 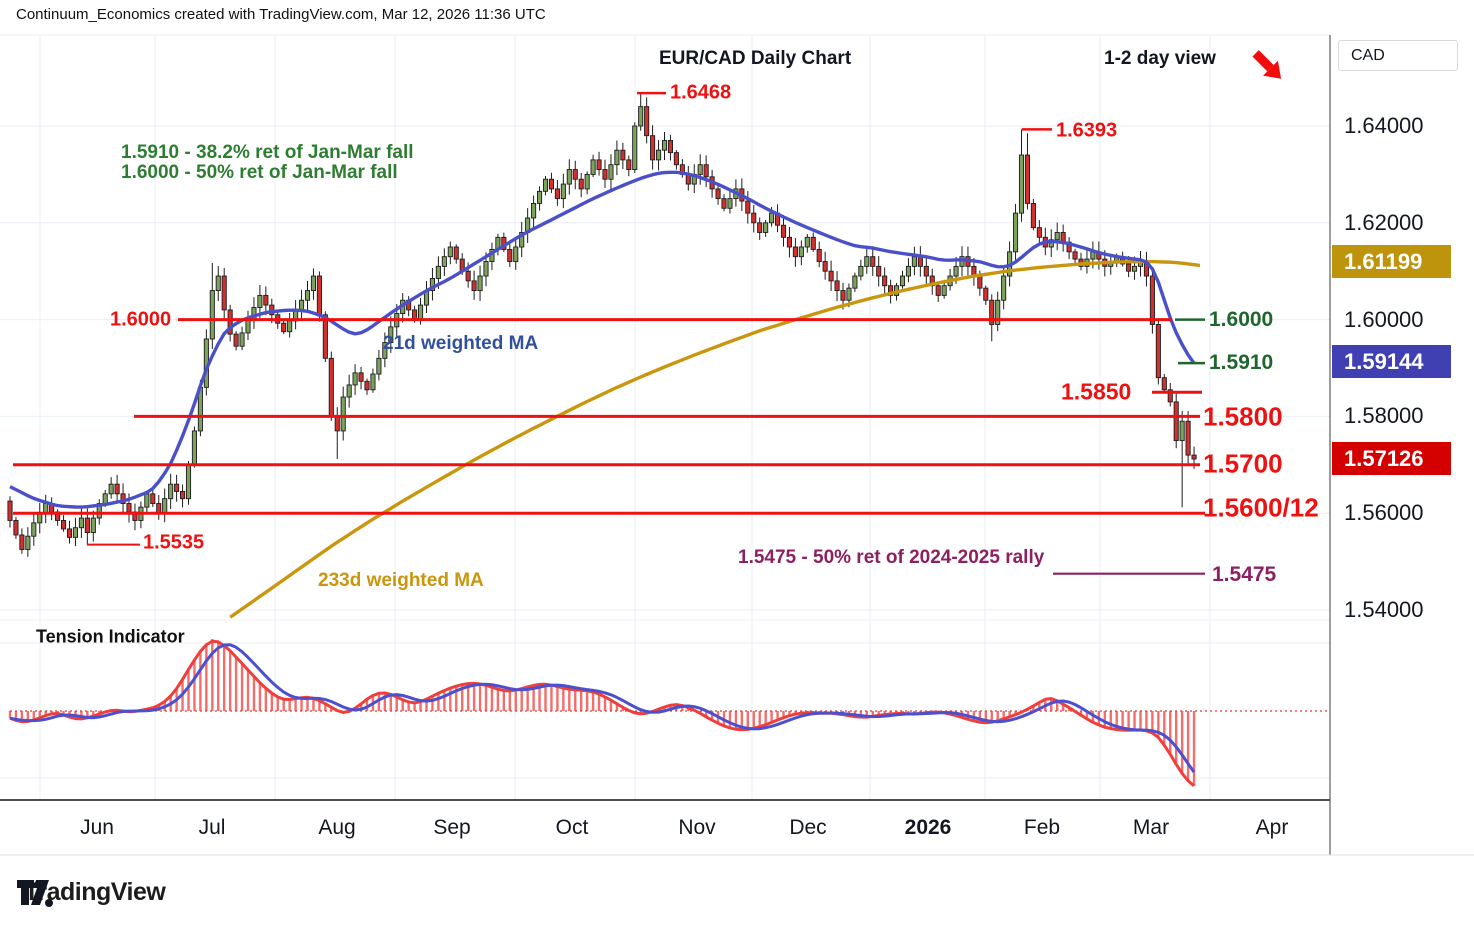 What do you see at coordinates (1384, 319) in the screenshot?
I see `price-tick-label: 1.60000` at bounding box center [1384, 319].